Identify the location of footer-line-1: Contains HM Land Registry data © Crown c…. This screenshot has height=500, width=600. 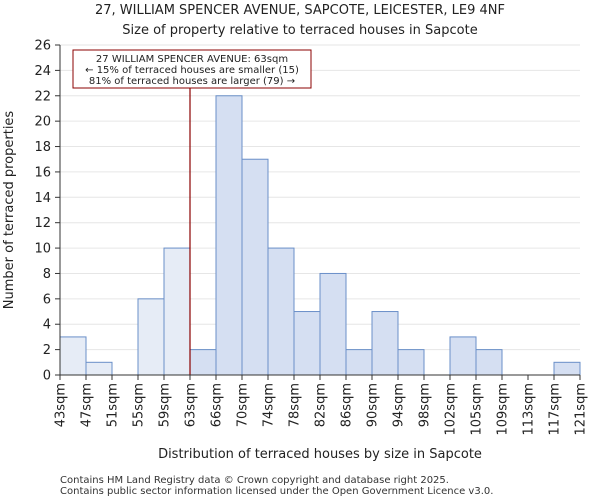
(254, 480).